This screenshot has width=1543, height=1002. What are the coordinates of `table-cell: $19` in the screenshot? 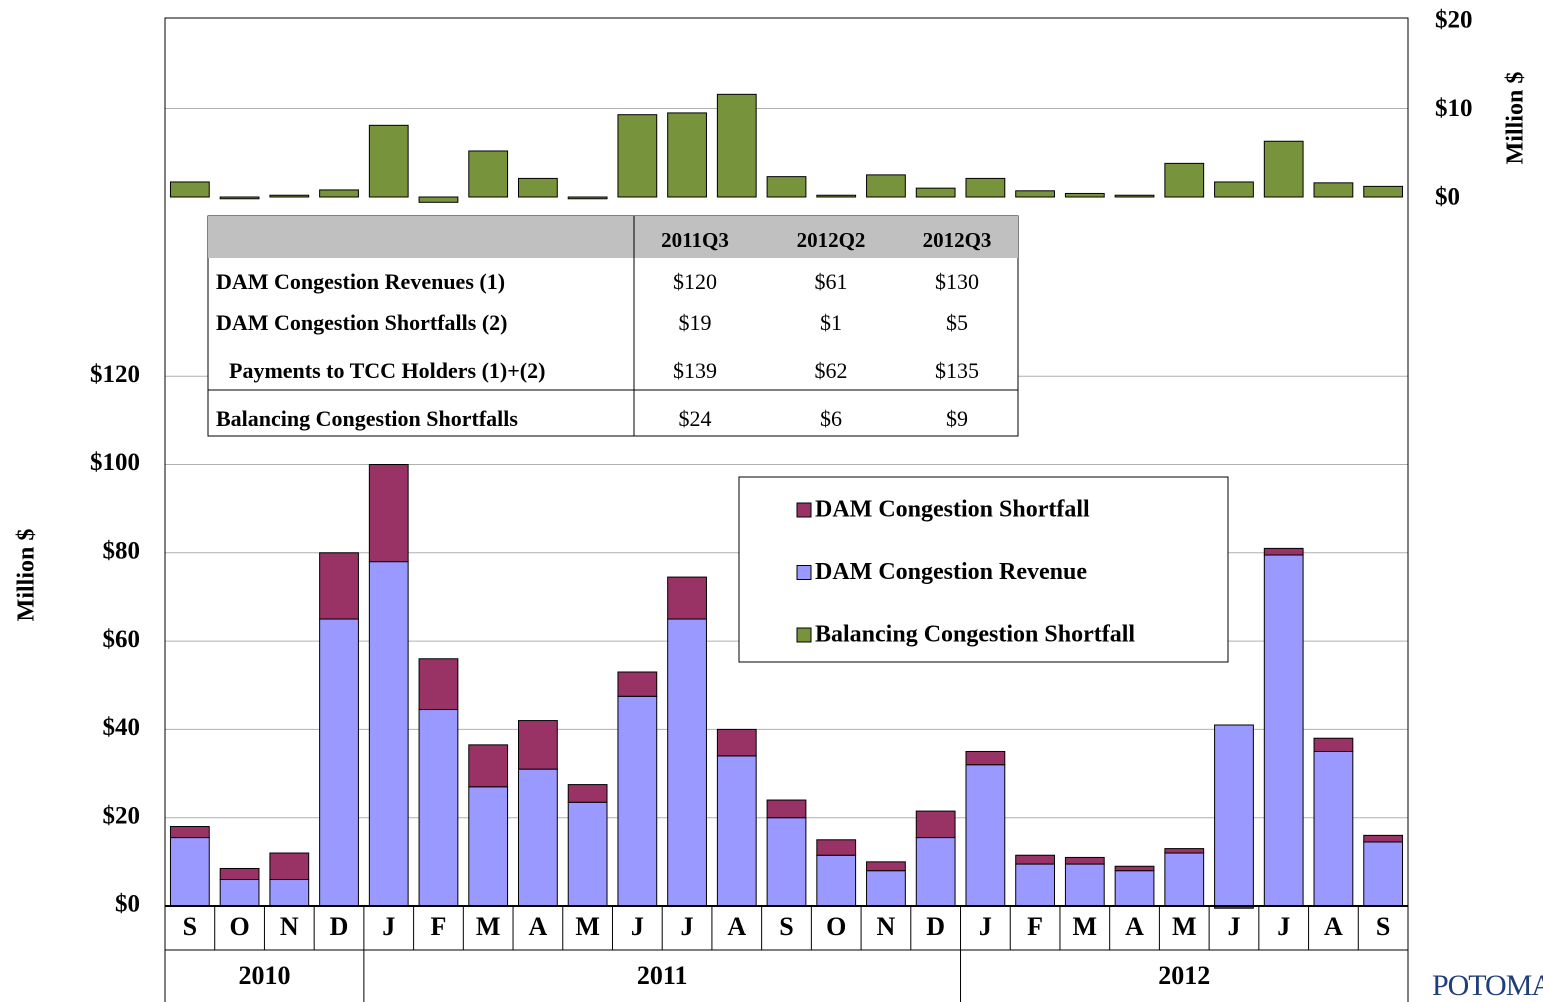 It's located at (695, 322).